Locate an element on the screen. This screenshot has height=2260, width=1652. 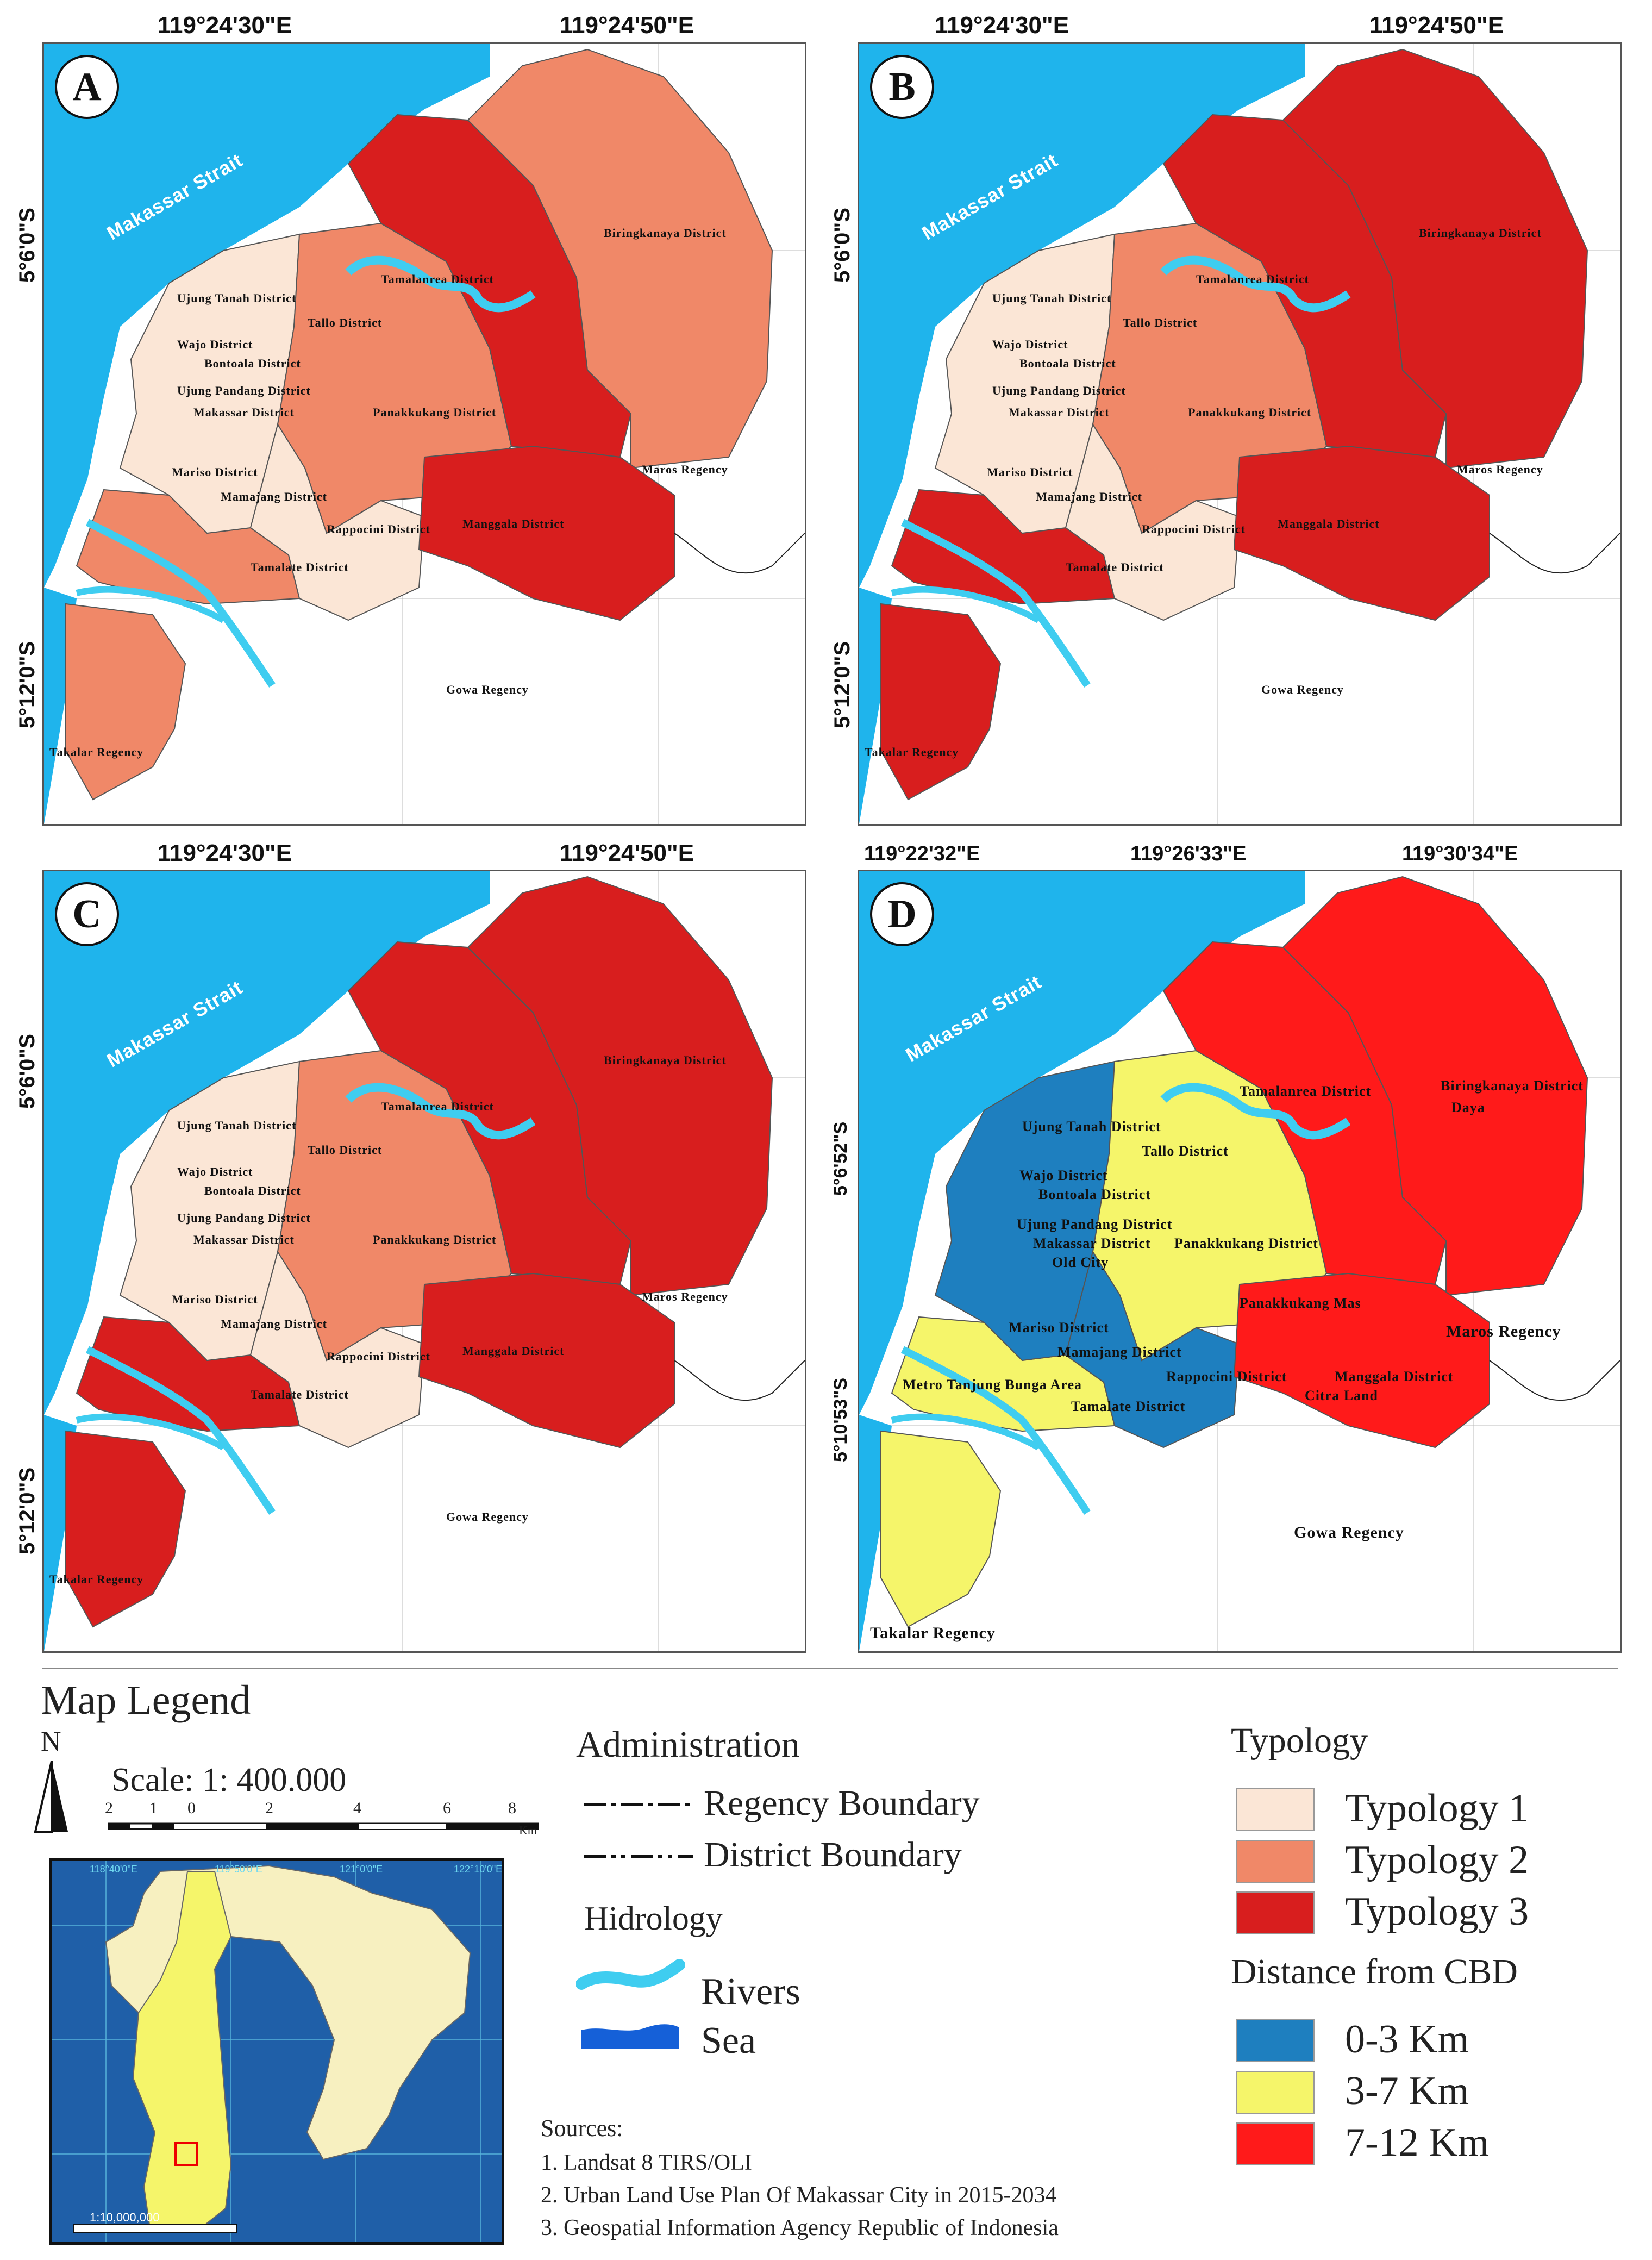
map-label: Tamalate District is located at coordinates (300, 567).